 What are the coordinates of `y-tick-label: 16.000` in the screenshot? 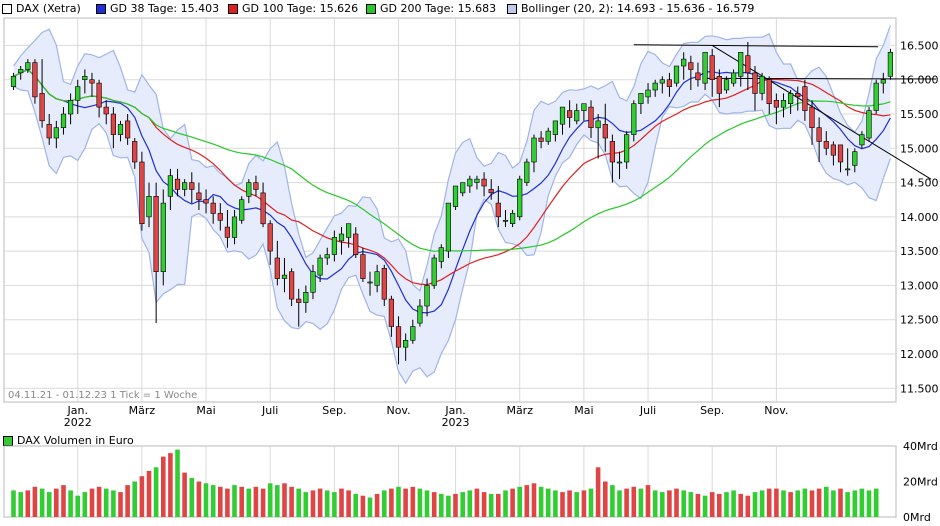 It's located at (919, 80).